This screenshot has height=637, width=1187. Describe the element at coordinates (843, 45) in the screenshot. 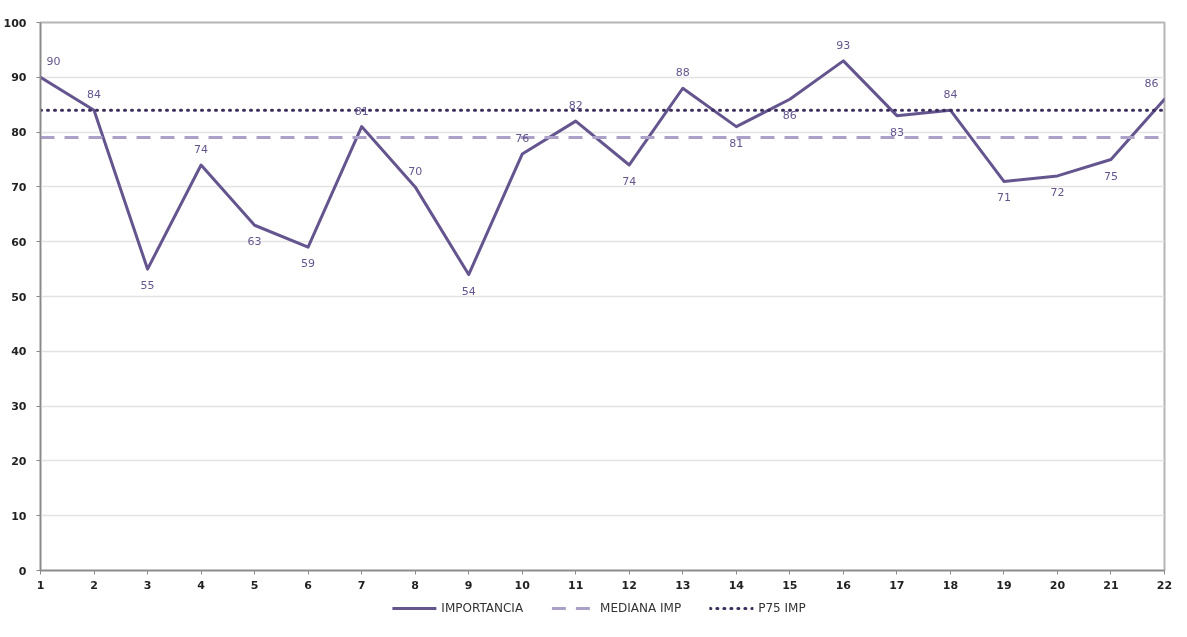

I see `data-label: 93` at that location.